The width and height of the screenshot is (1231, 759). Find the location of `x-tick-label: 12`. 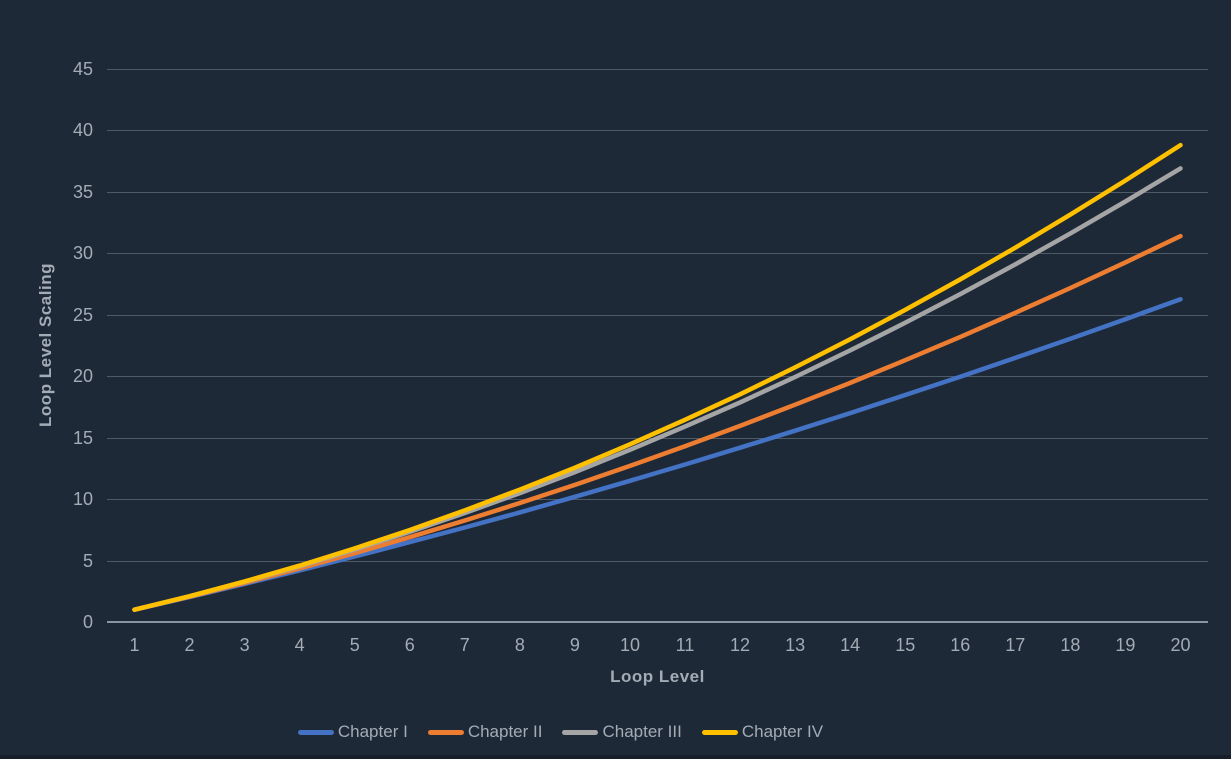

x-tick-label: 12 is located at coordinates (740, 645).